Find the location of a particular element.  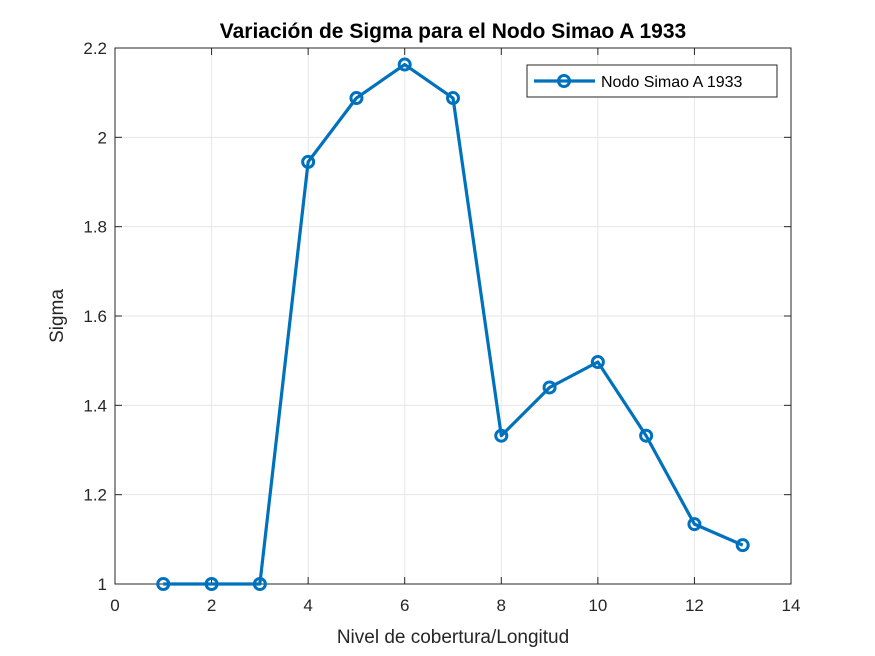

y-tick-label: 2.2 is located at coordinates (95, 48).